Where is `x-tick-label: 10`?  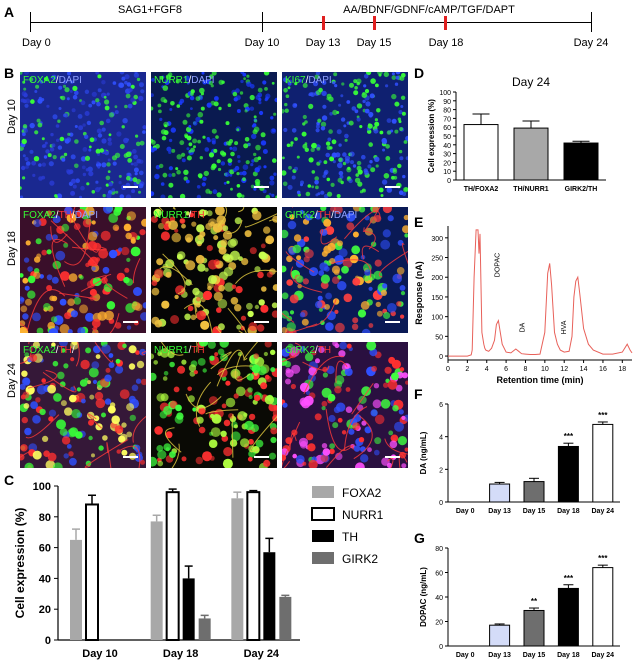 x-tick-label: 10 is located at coordinates (545, 369).